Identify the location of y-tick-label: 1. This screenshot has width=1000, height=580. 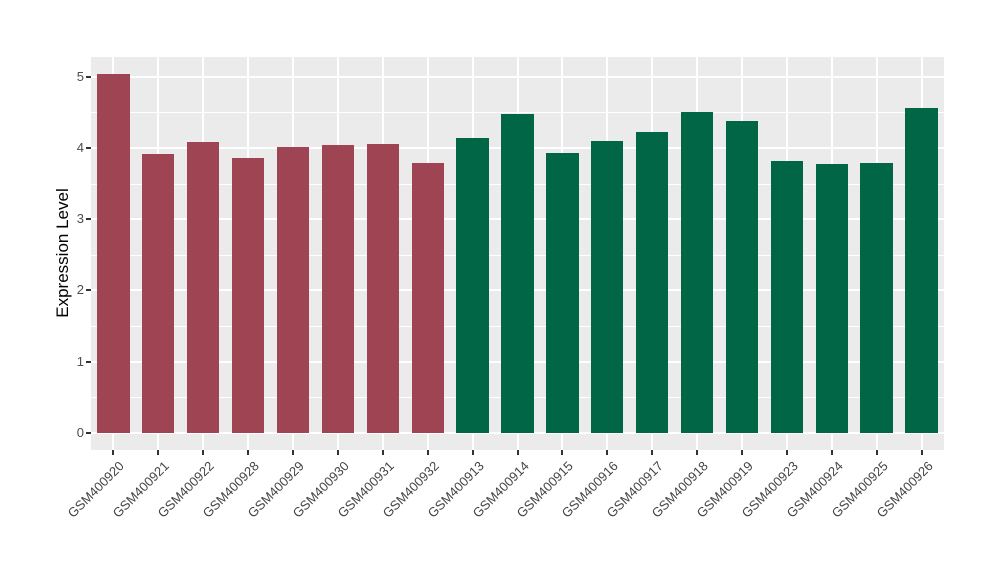
(80, 361).